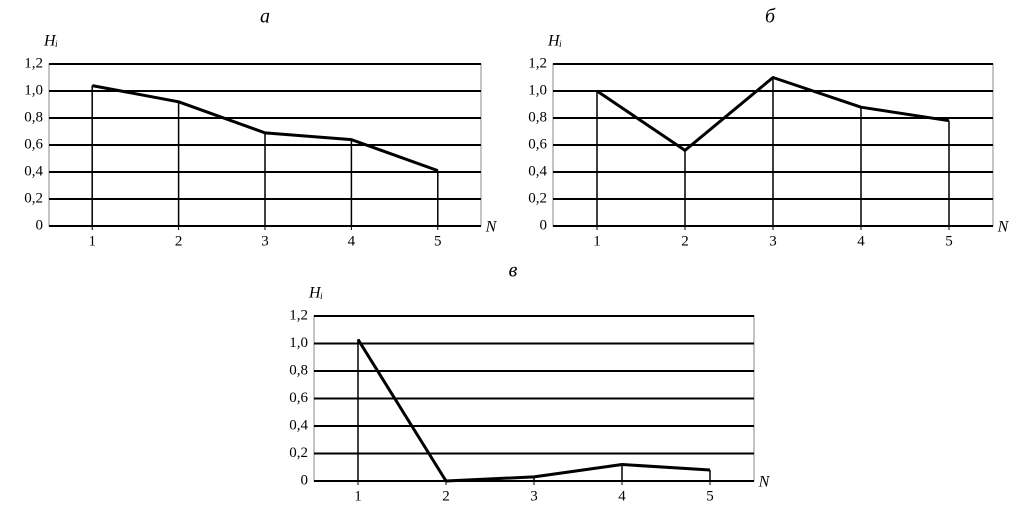 This screenshot has height=512, width=1030. I want to click on chart-title: б, so click(770, 17).